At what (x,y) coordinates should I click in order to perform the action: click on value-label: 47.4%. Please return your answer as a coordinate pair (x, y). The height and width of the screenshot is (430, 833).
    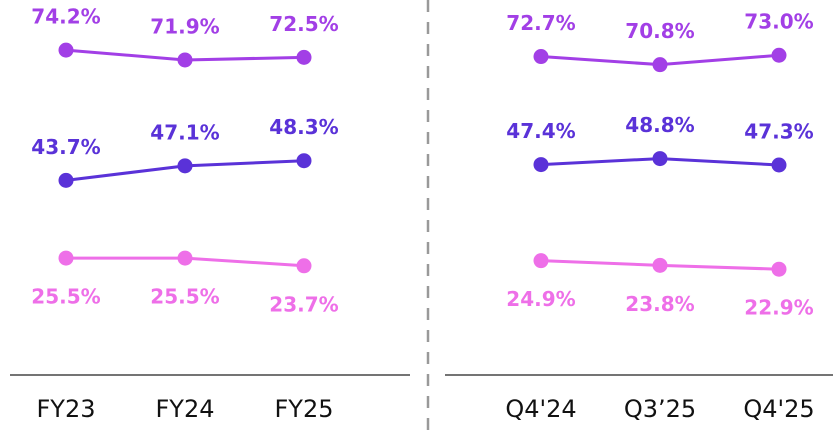
    Looking at the image, I should click on (540, 131).